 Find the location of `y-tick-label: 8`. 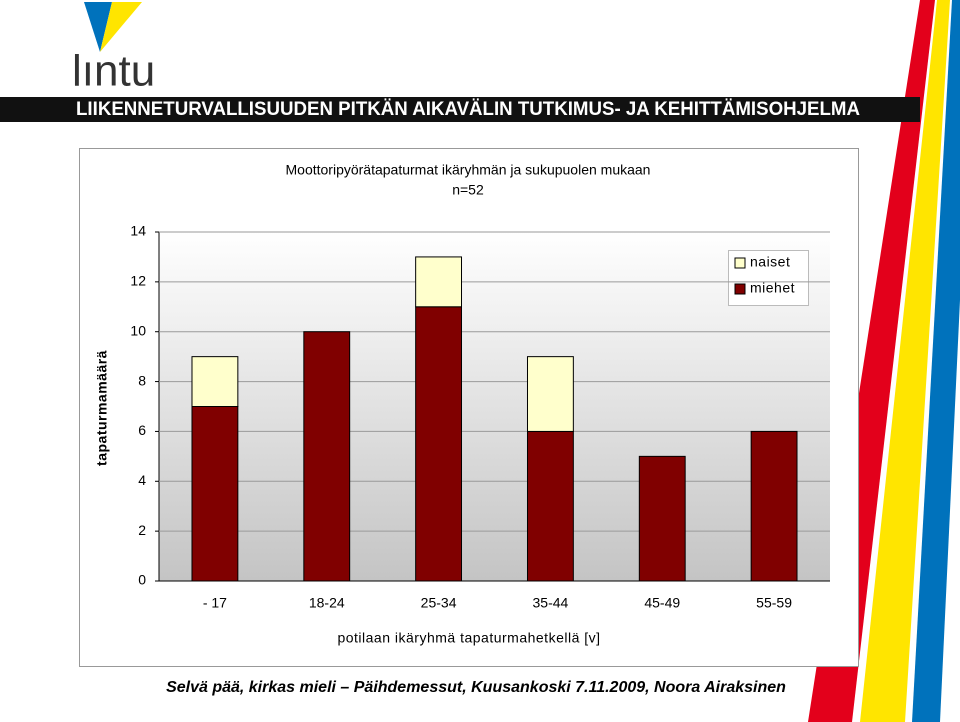

y-tick-label: 8 is located at coordinates (142, 380).